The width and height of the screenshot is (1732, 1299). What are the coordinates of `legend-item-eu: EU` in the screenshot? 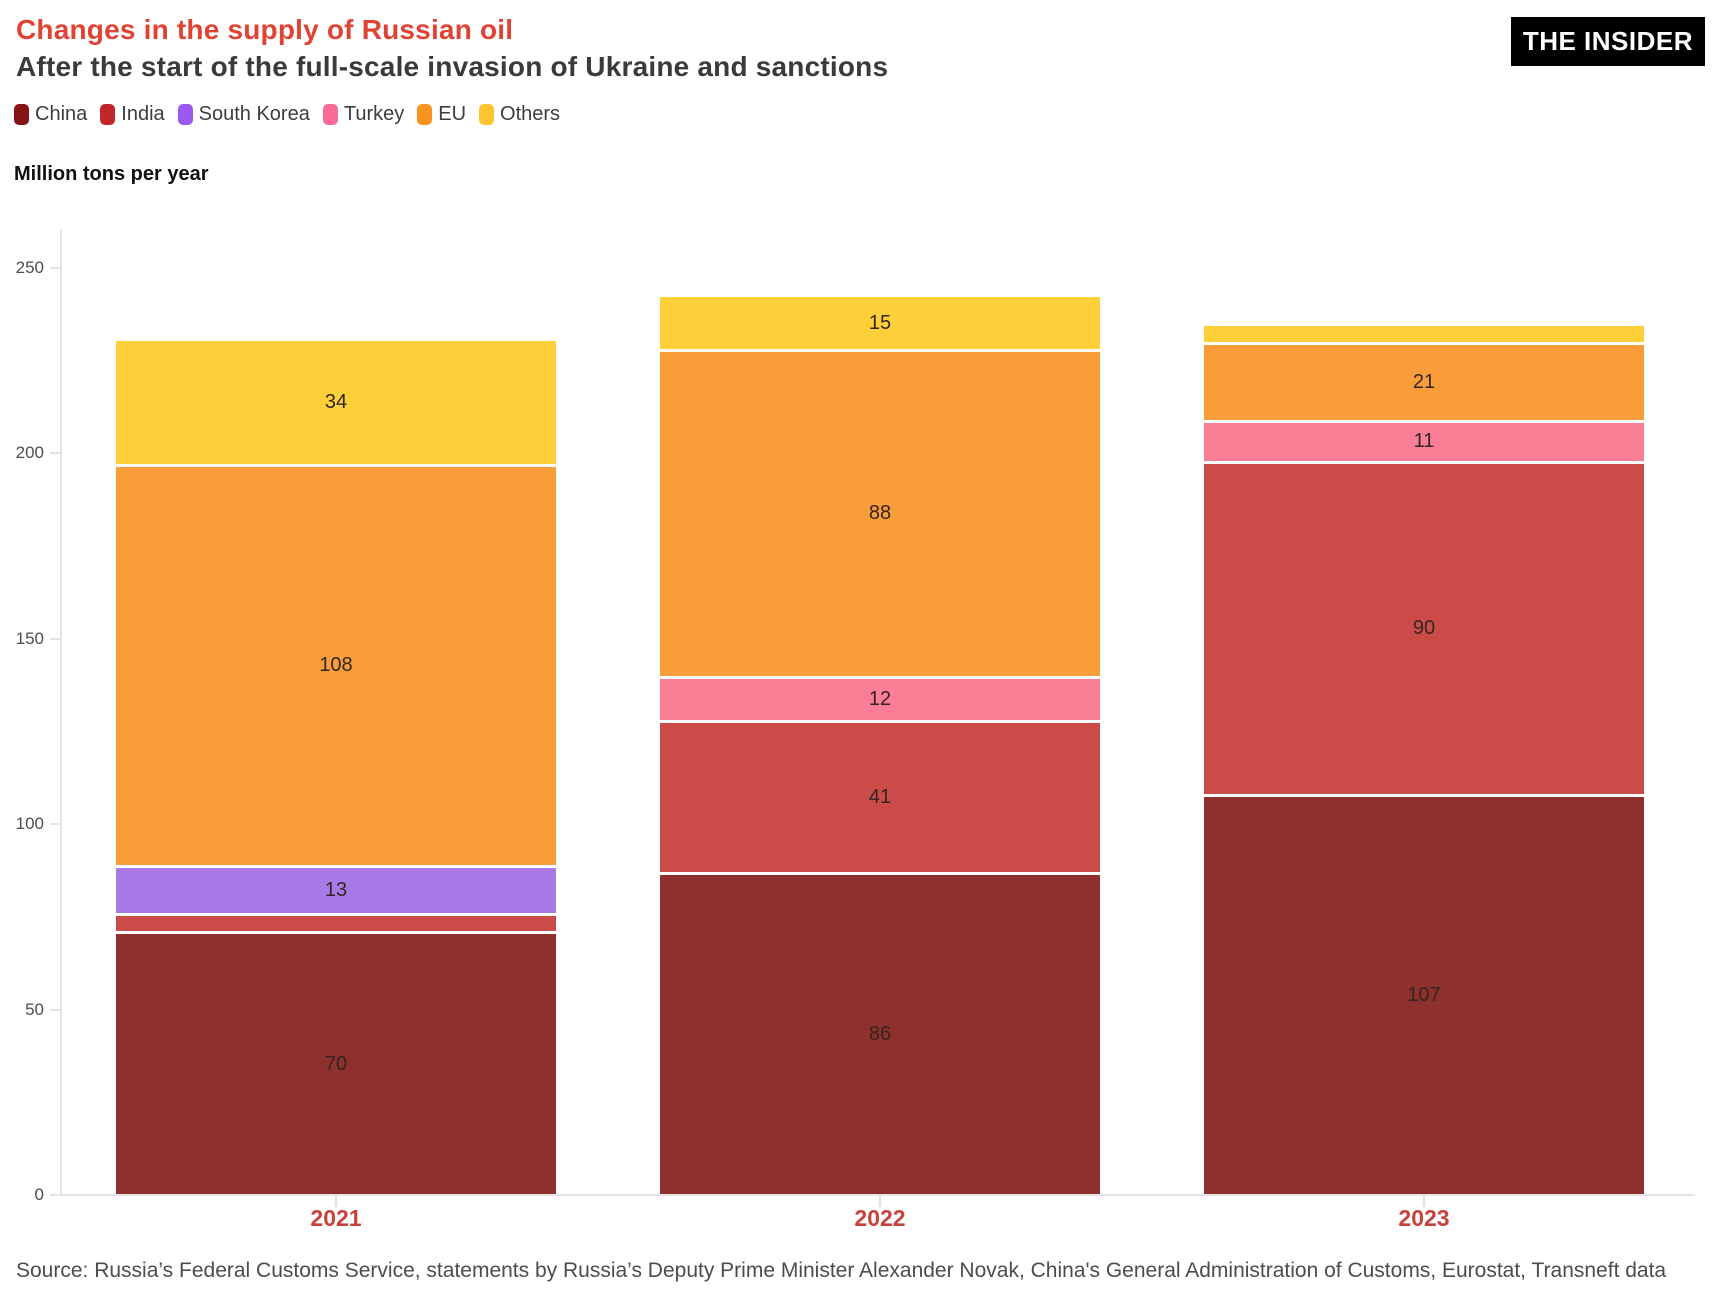 It's located at (441, 114).